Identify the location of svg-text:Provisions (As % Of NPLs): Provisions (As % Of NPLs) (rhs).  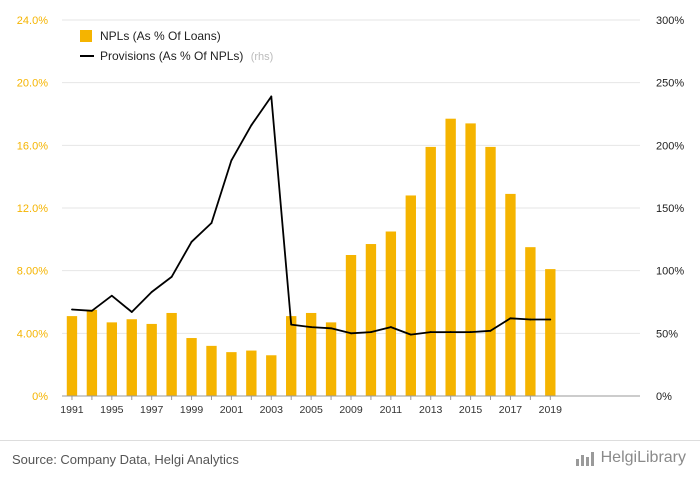
(186, 56).